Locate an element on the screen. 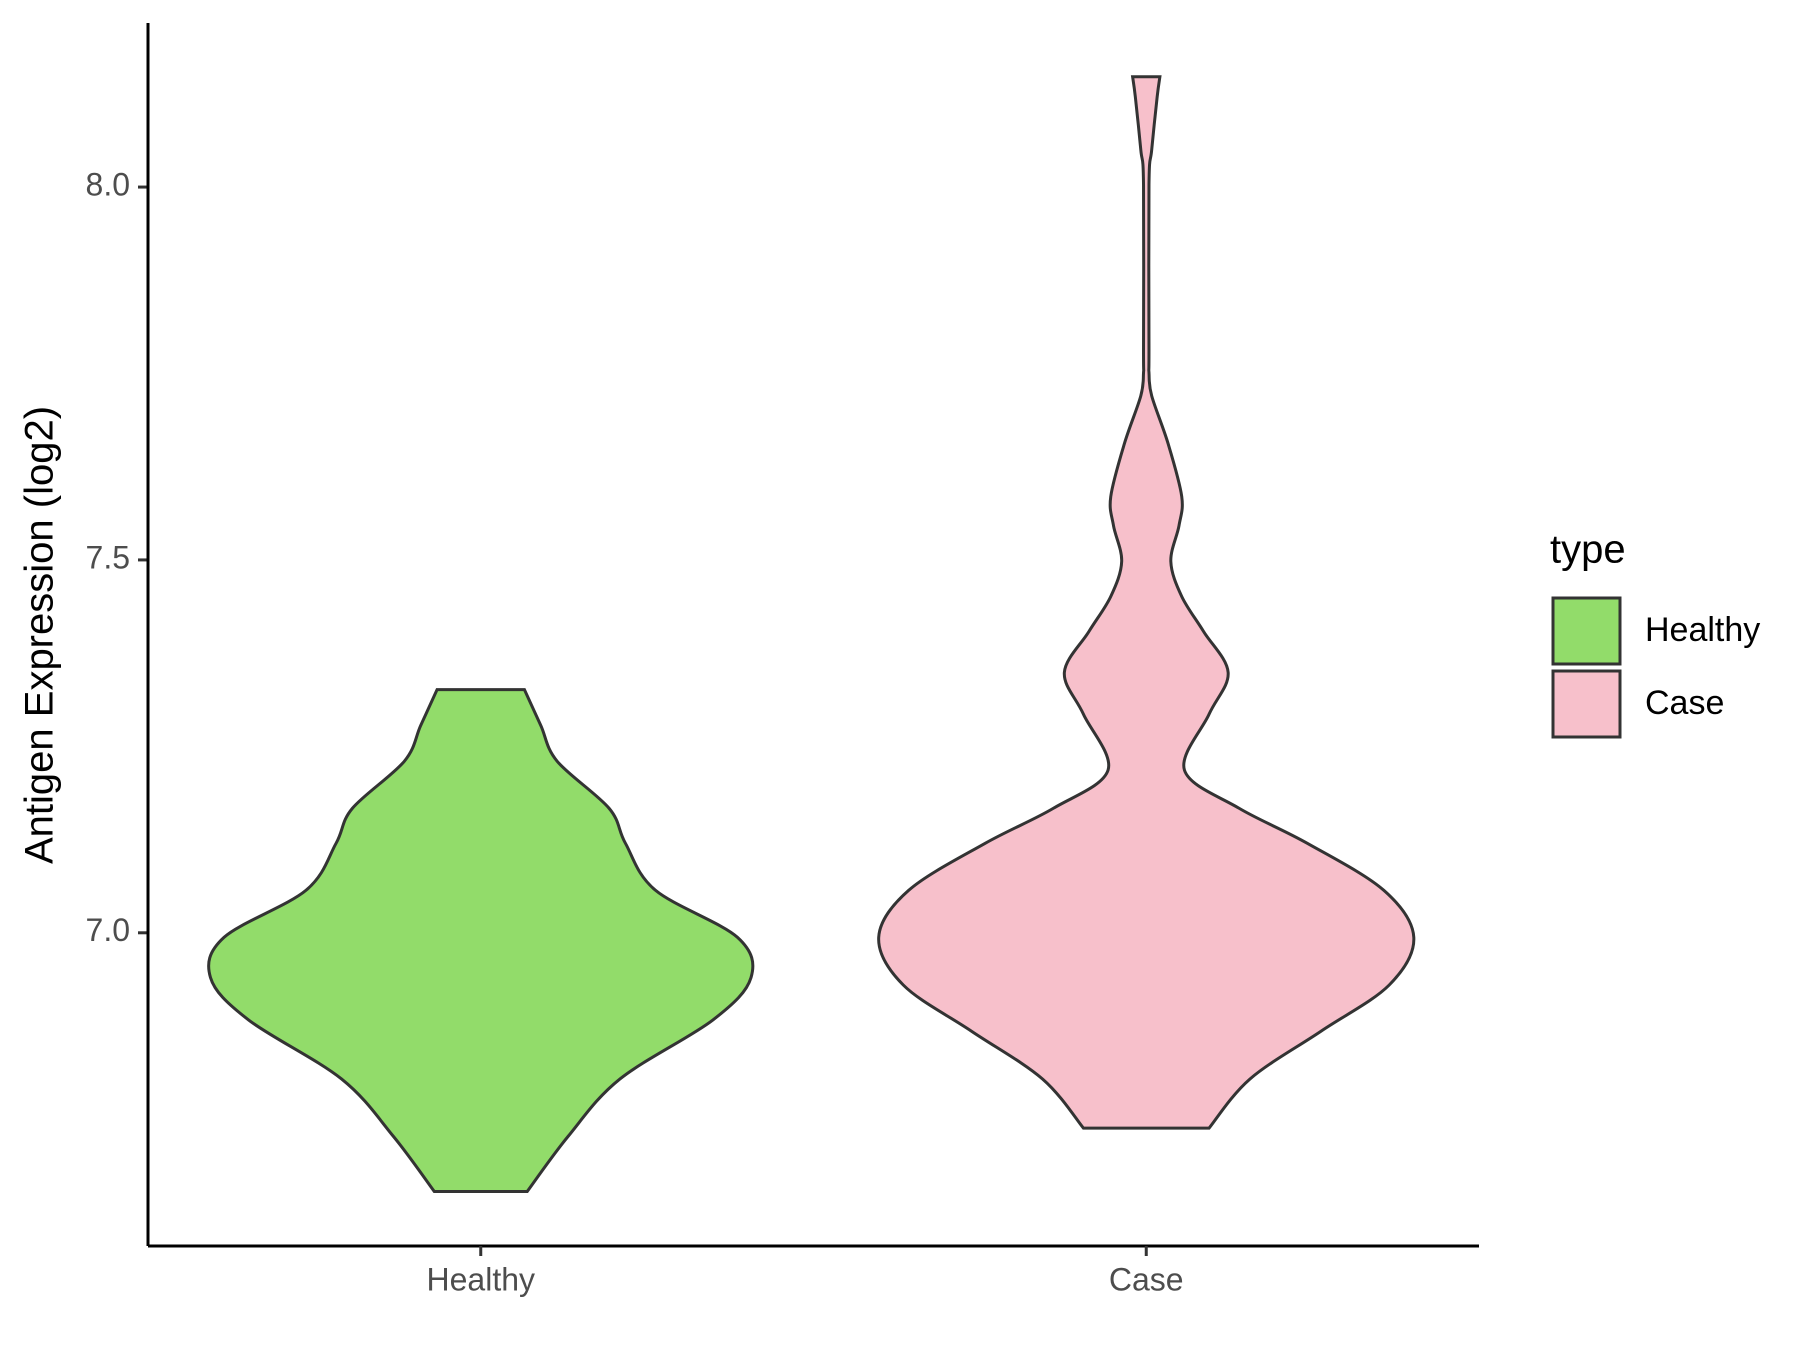  y-tick-label: 7.5 is located at coordinates (108, 557).